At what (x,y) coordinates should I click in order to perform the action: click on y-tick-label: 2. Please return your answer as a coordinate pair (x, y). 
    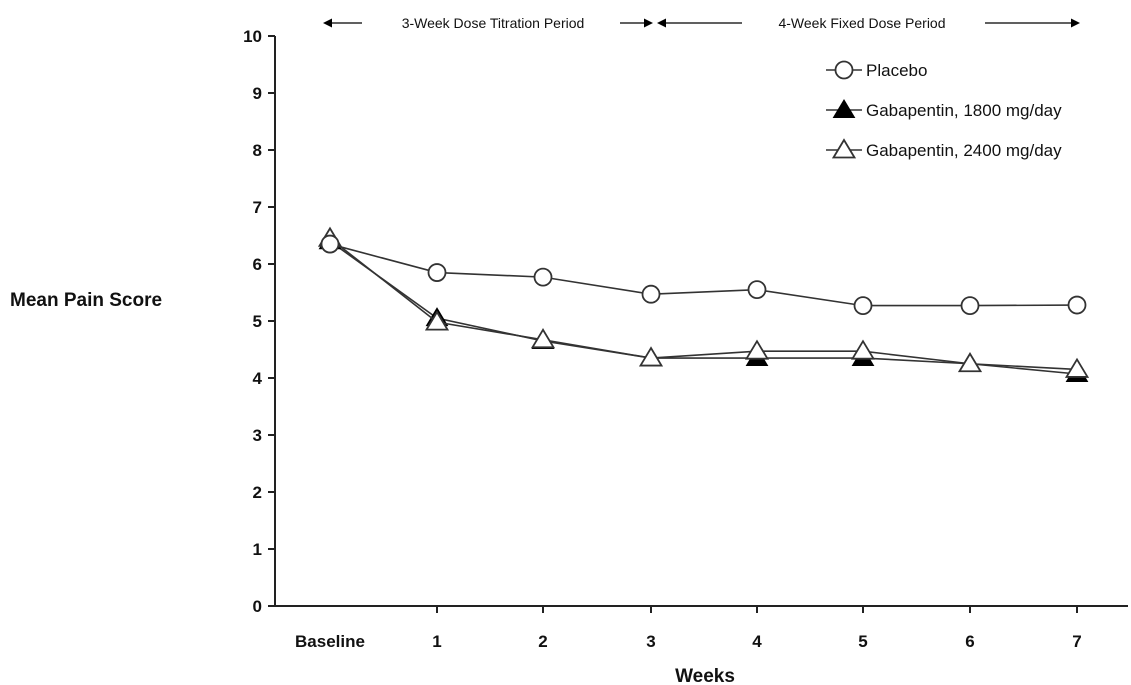
    Looking at the image, I should click on (257, 492).